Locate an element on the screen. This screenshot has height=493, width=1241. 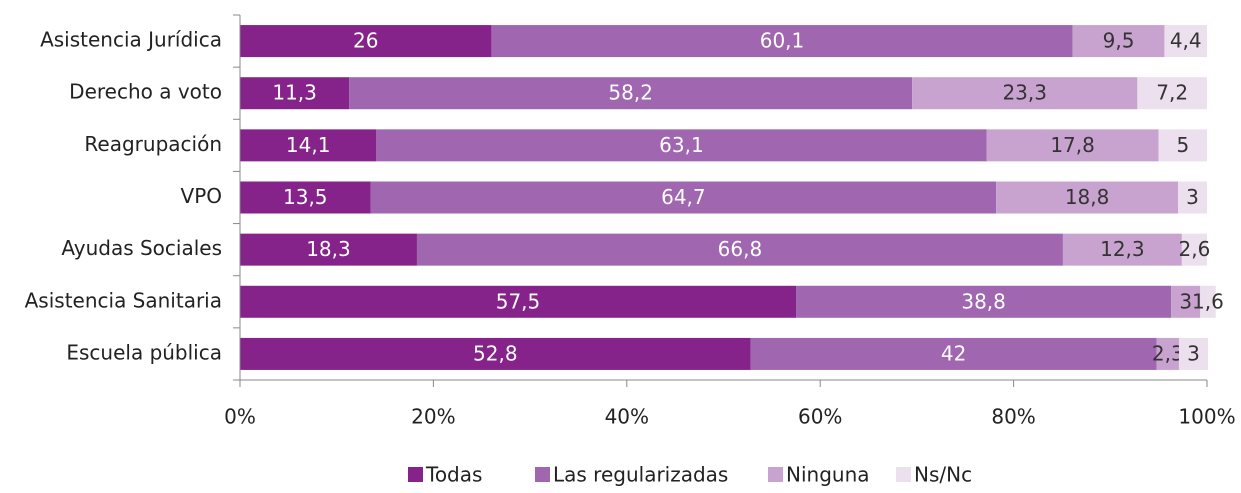
x-tick-label: 80% is located at coordinates (1013, 417).